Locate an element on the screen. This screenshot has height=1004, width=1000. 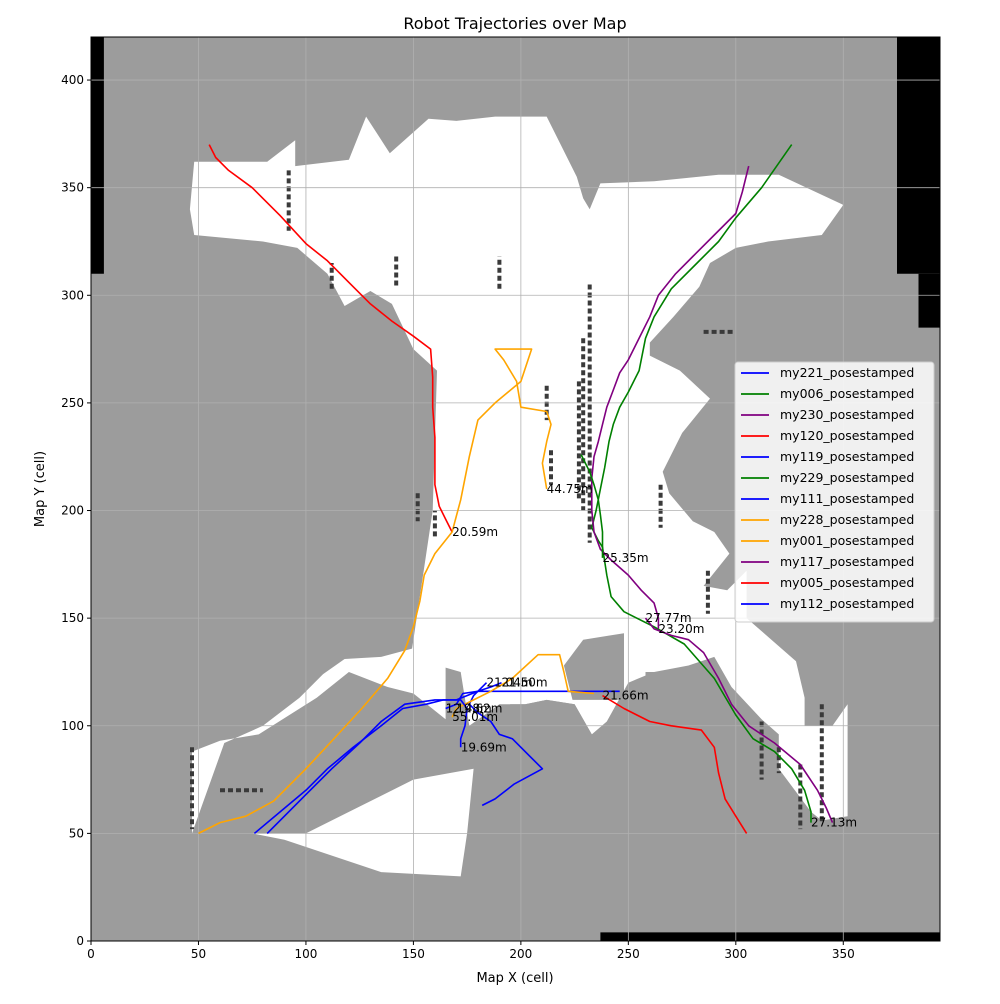
legend-box is located at coordinates (834, 492).